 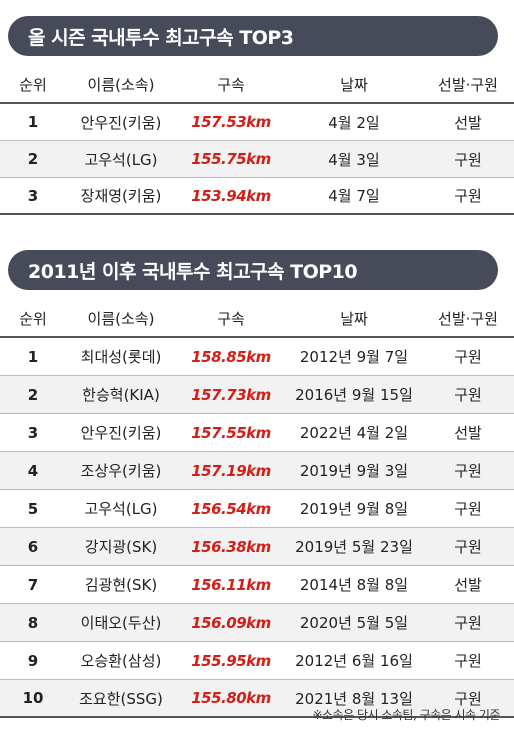 I want to click on rank-cell: 8, so click(x=33, y=622).